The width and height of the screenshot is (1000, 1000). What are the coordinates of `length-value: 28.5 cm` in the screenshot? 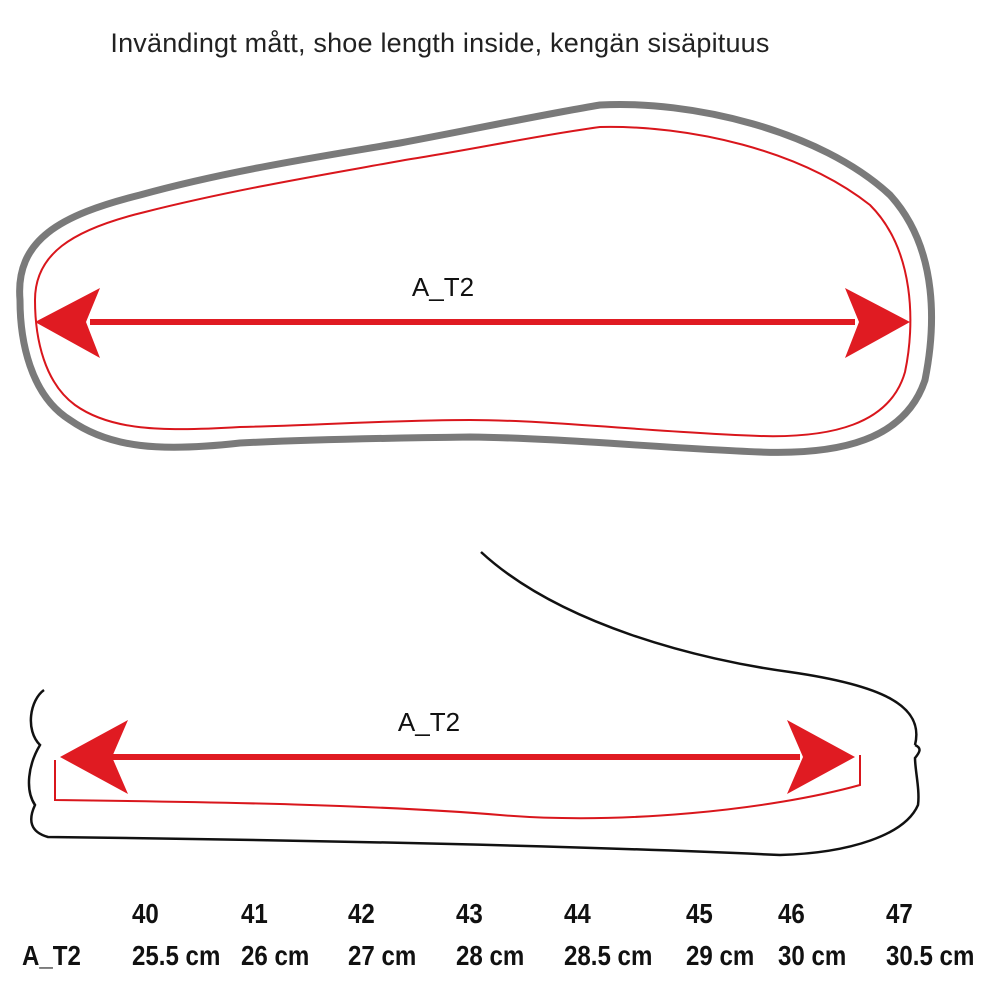 It's located at (608, 955).